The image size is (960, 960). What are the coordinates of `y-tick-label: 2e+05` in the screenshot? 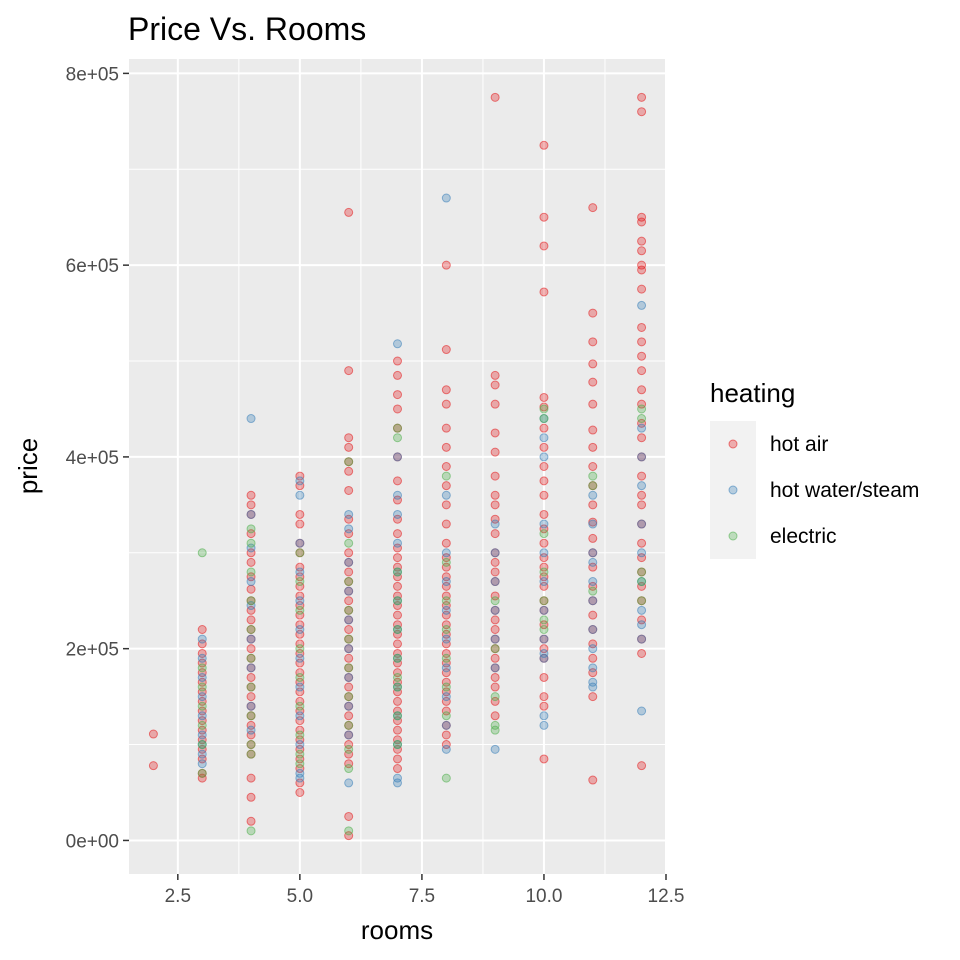 It's located at (92, 650).